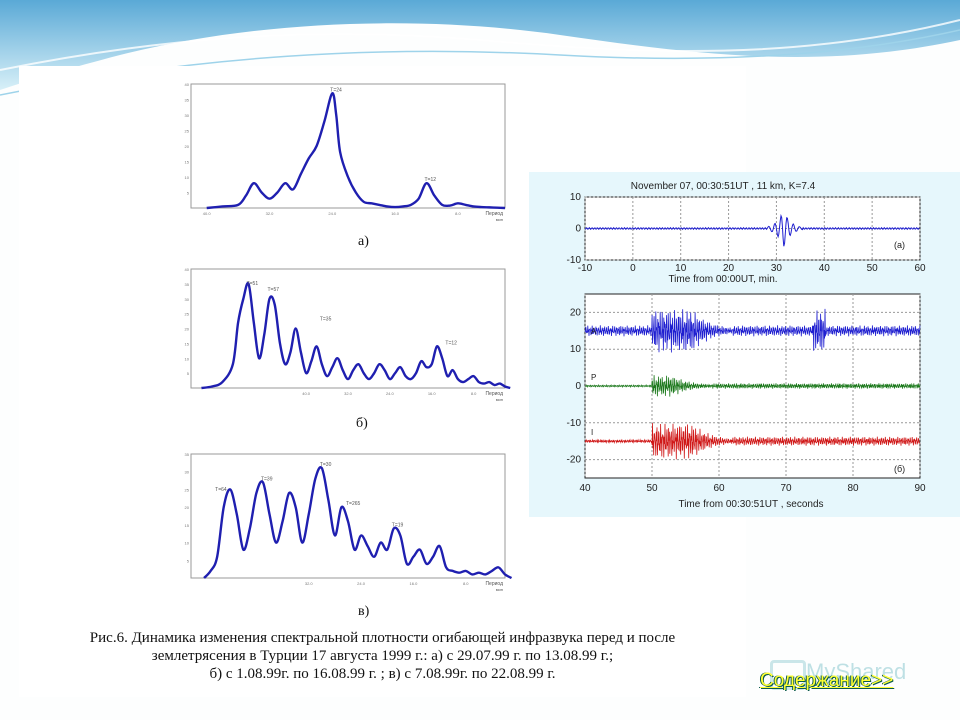  I want to click on trace-P, so click(752, 386).